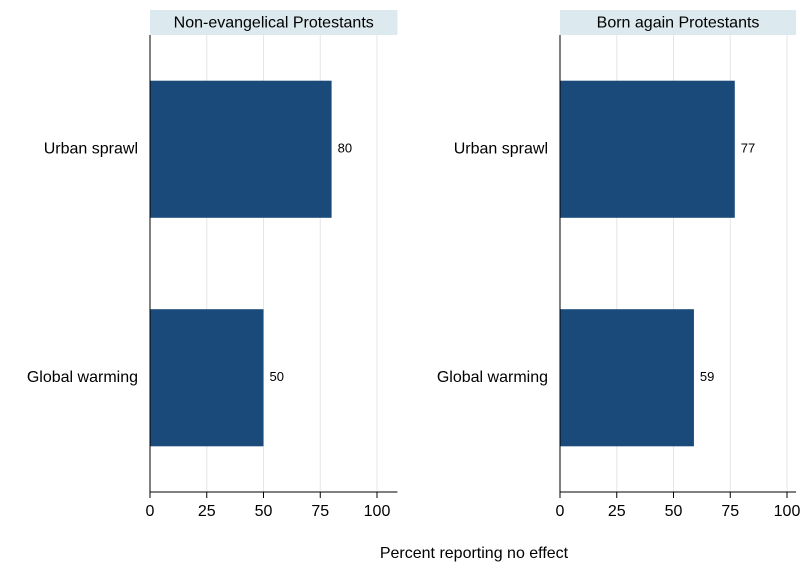 This screenshot has height=566, width=800. What do you see at coordinates (345, 148) in the screenshot?
I see `value-label: 80` at bounding box center [345, 148].